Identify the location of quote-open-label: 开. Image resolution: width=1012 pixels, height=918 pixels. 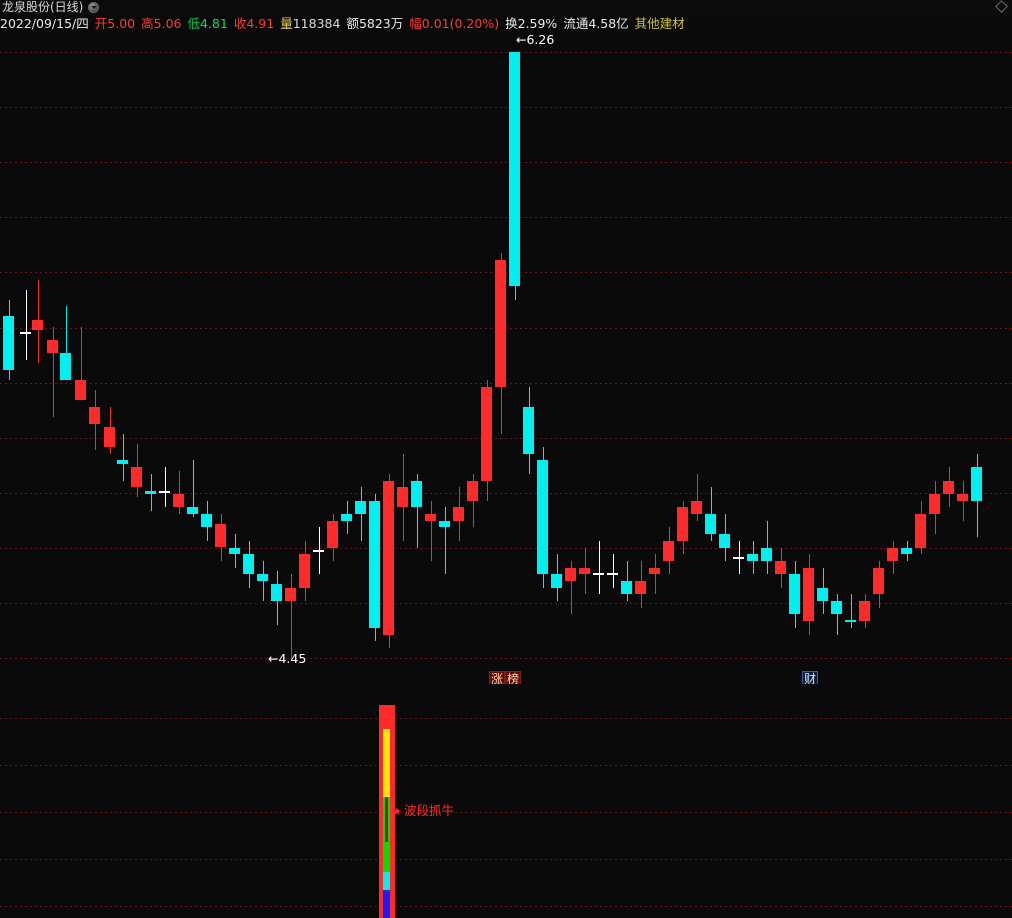
(101, 23).